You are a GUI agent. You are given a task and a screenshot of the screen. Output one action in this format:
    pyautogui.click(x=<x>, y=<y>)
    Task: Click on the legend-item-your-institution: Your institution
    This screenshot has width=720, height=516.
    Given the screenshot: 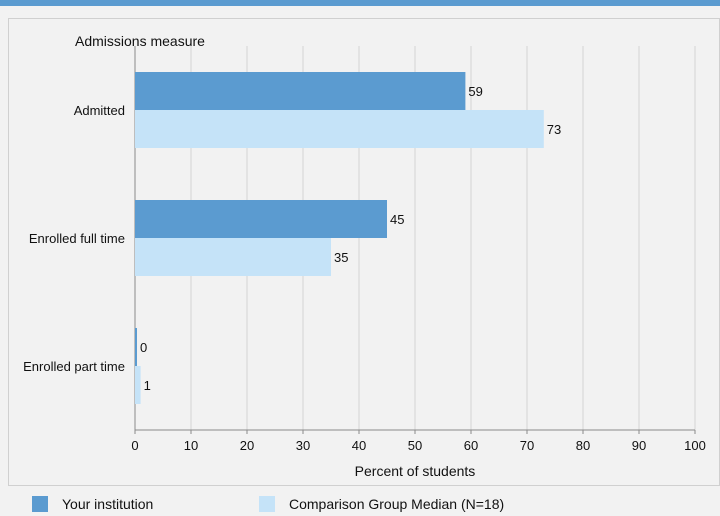 What is the action you would take?
    pyautogui.click(x=92, y=504)
    